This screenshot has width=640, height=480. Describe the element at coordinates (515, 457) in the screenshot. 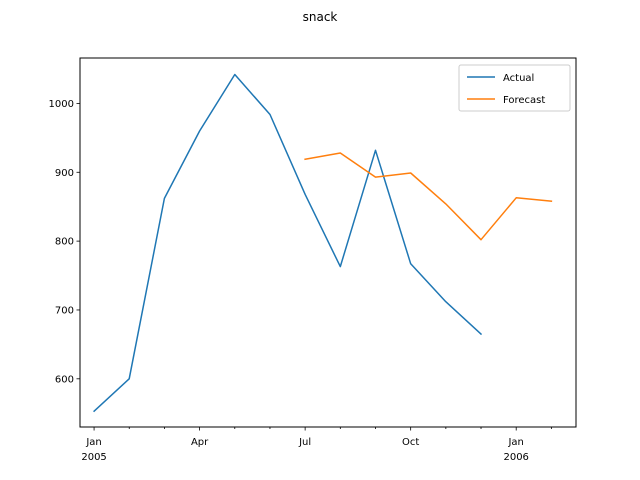

I see `x-tick-year-label: 2006` at that location.